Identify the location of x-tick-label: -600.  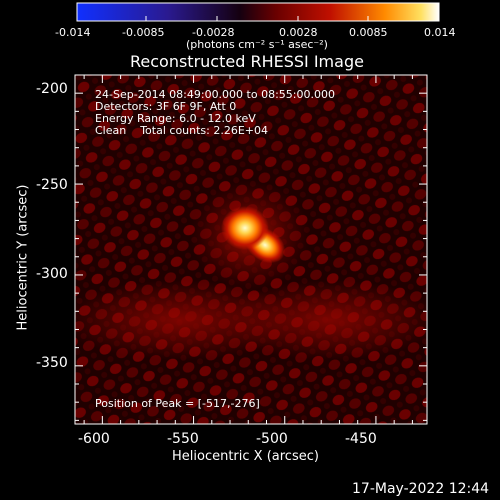
(94, 439).